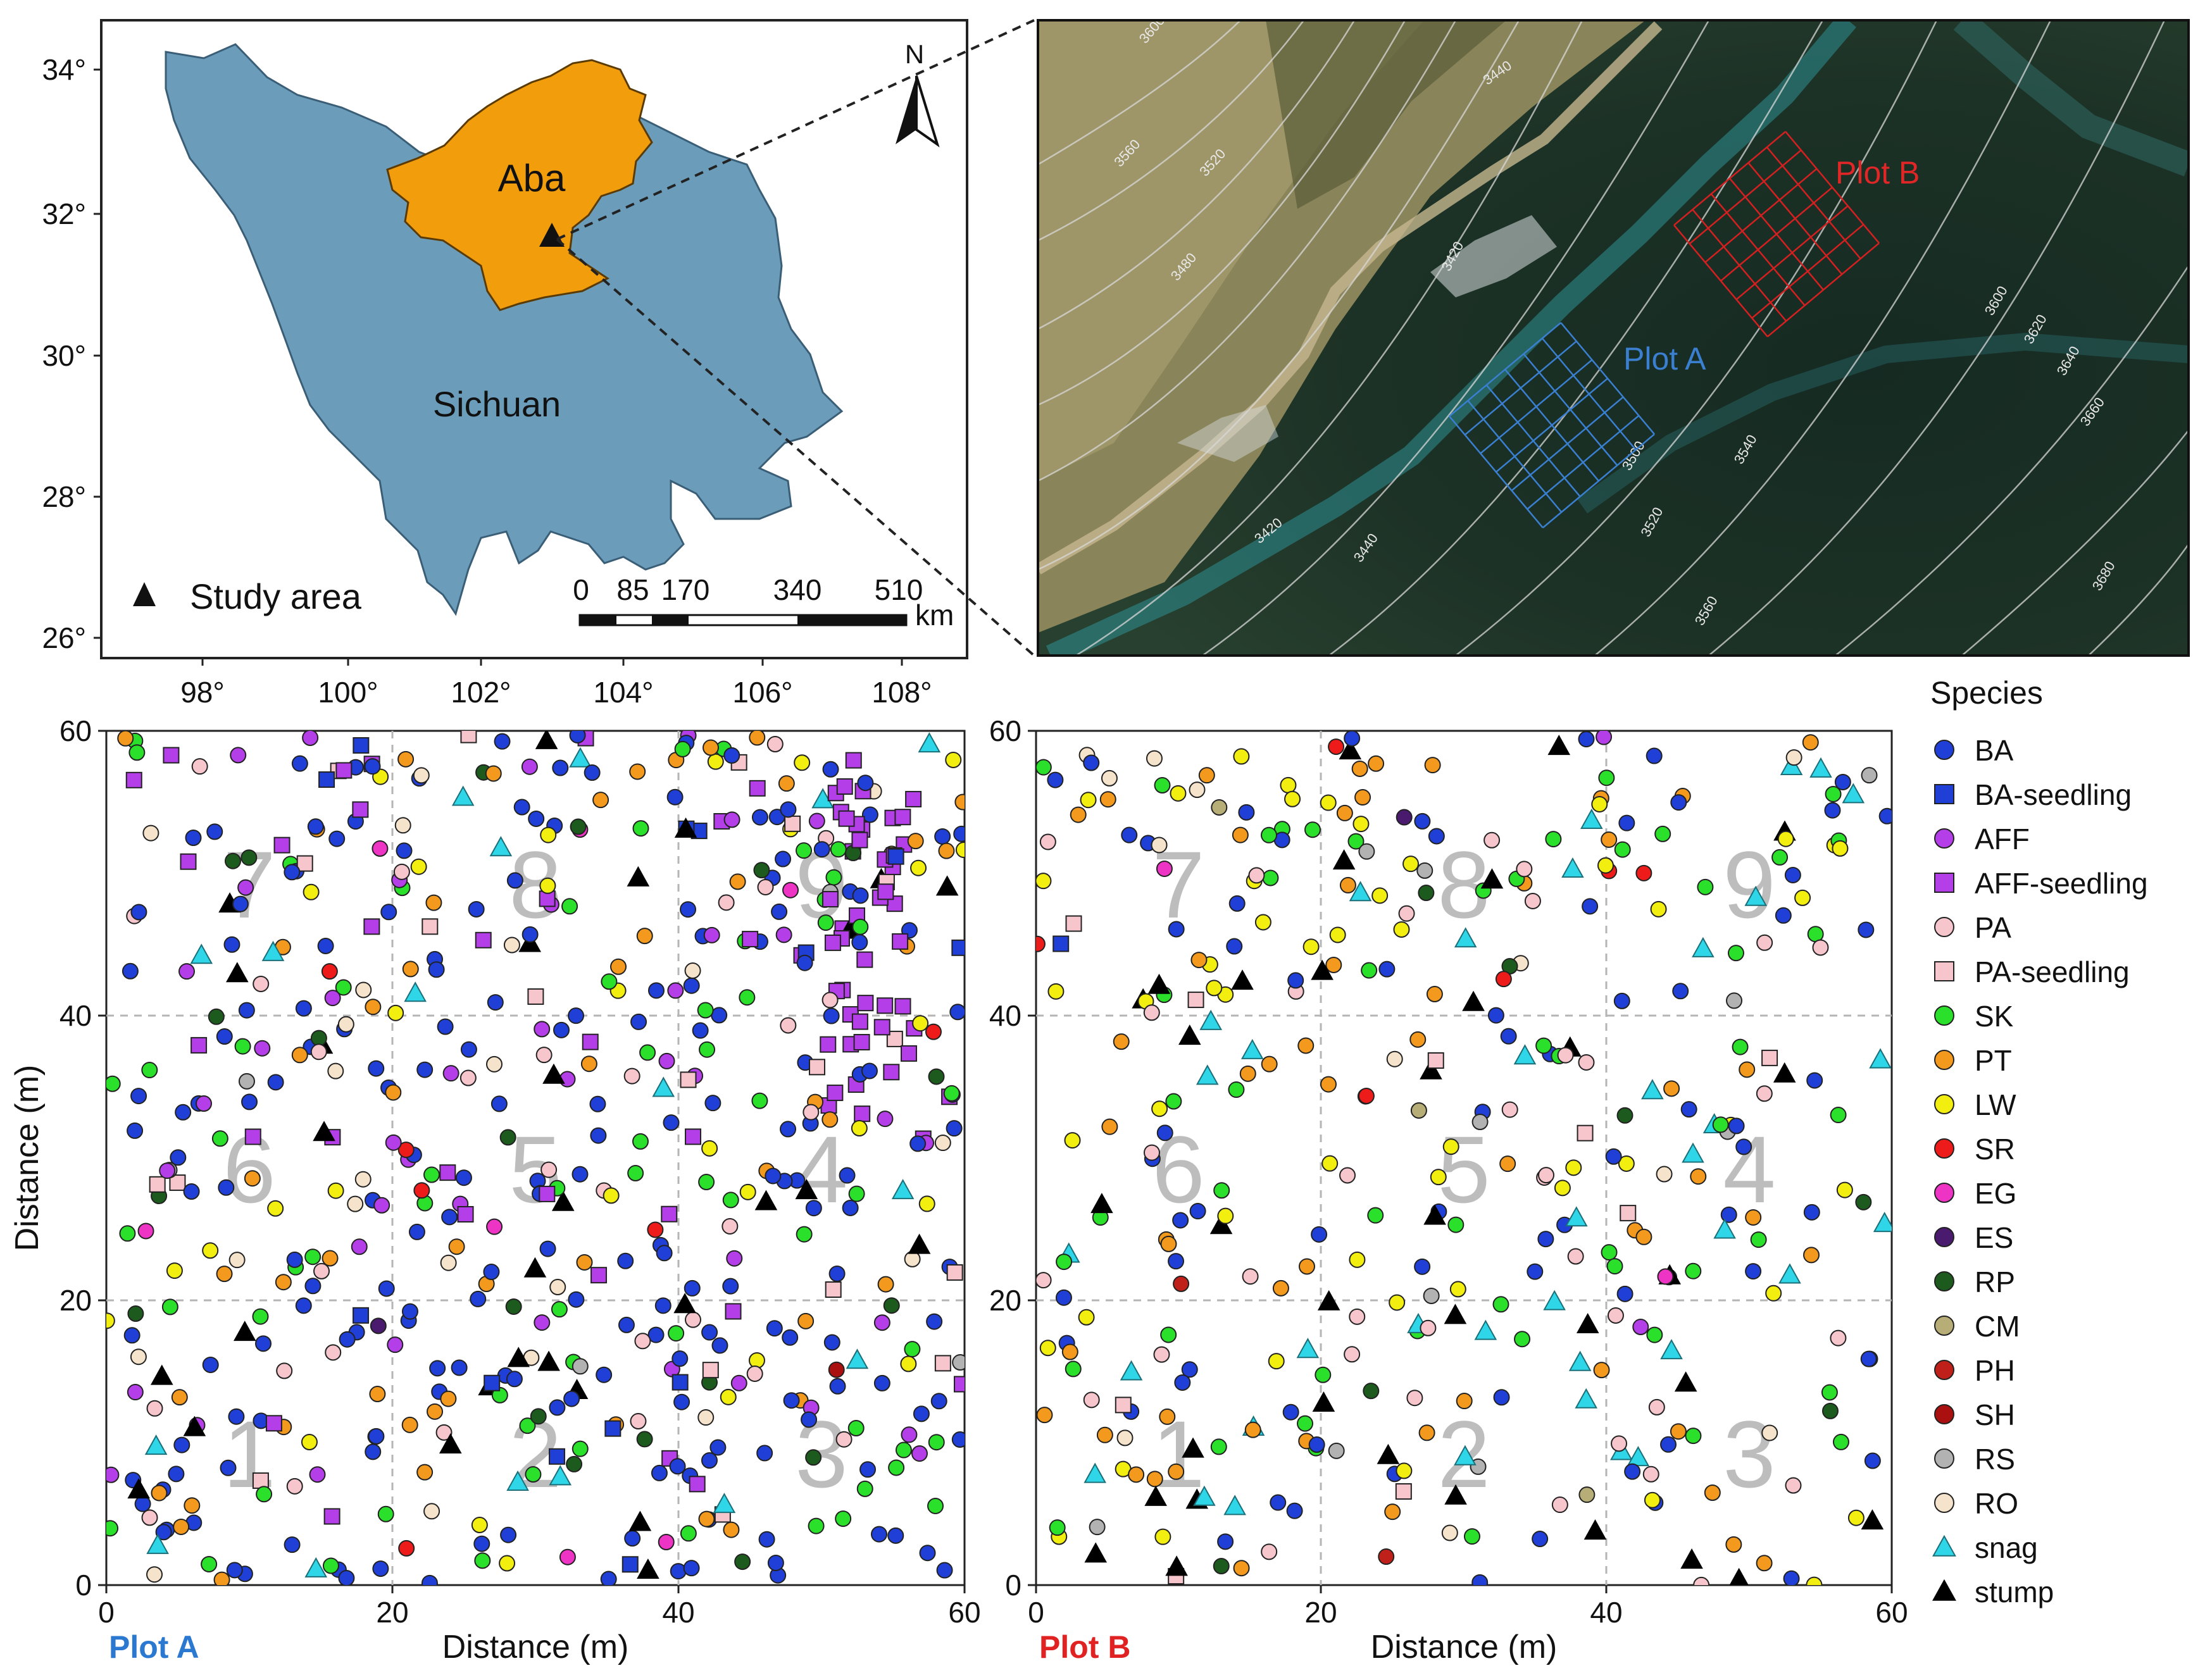 This screenshot has height=1680, width=2205. I want to click on legend-label: BA, so click(1995, 751).